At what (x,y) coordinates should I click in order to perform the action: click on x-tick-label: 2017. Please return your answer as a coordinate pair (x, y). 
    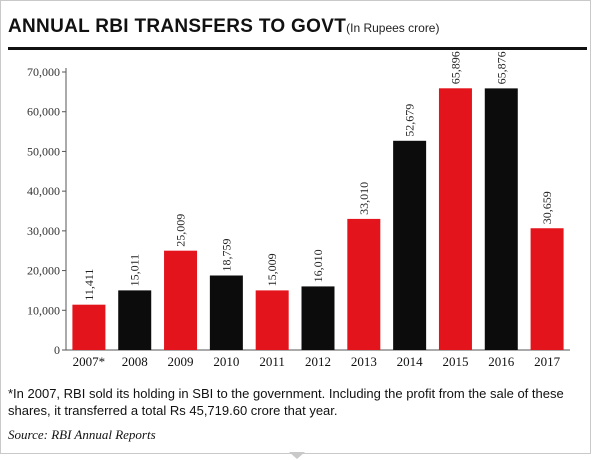
    Looking at the image, I should click on (547, 361).